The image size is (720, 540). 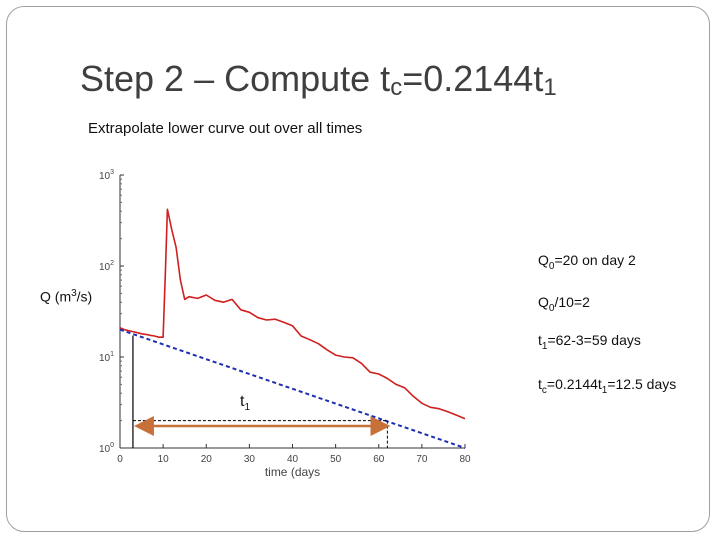 I want to click on t1-main: t, so click(x=540, y=340).